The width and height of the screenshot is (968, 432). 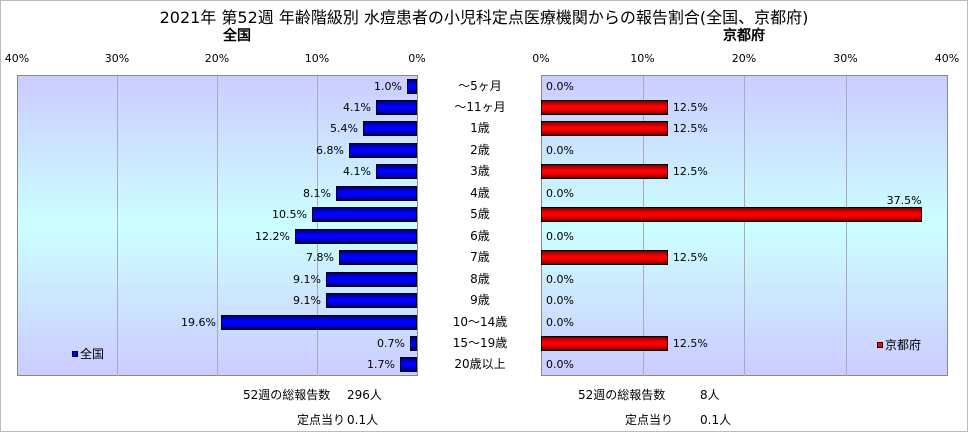 What do you see at coordinates (237, 36) in the screenshot?
I see `left-subtitle: 全国` at bounding box center [237, 36].